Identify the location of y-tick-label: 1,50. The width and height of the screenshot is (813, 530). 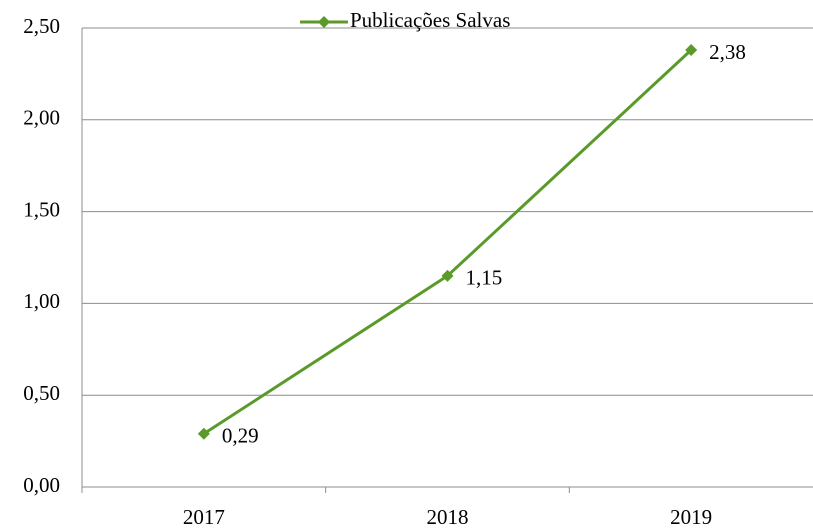
(41, 209).